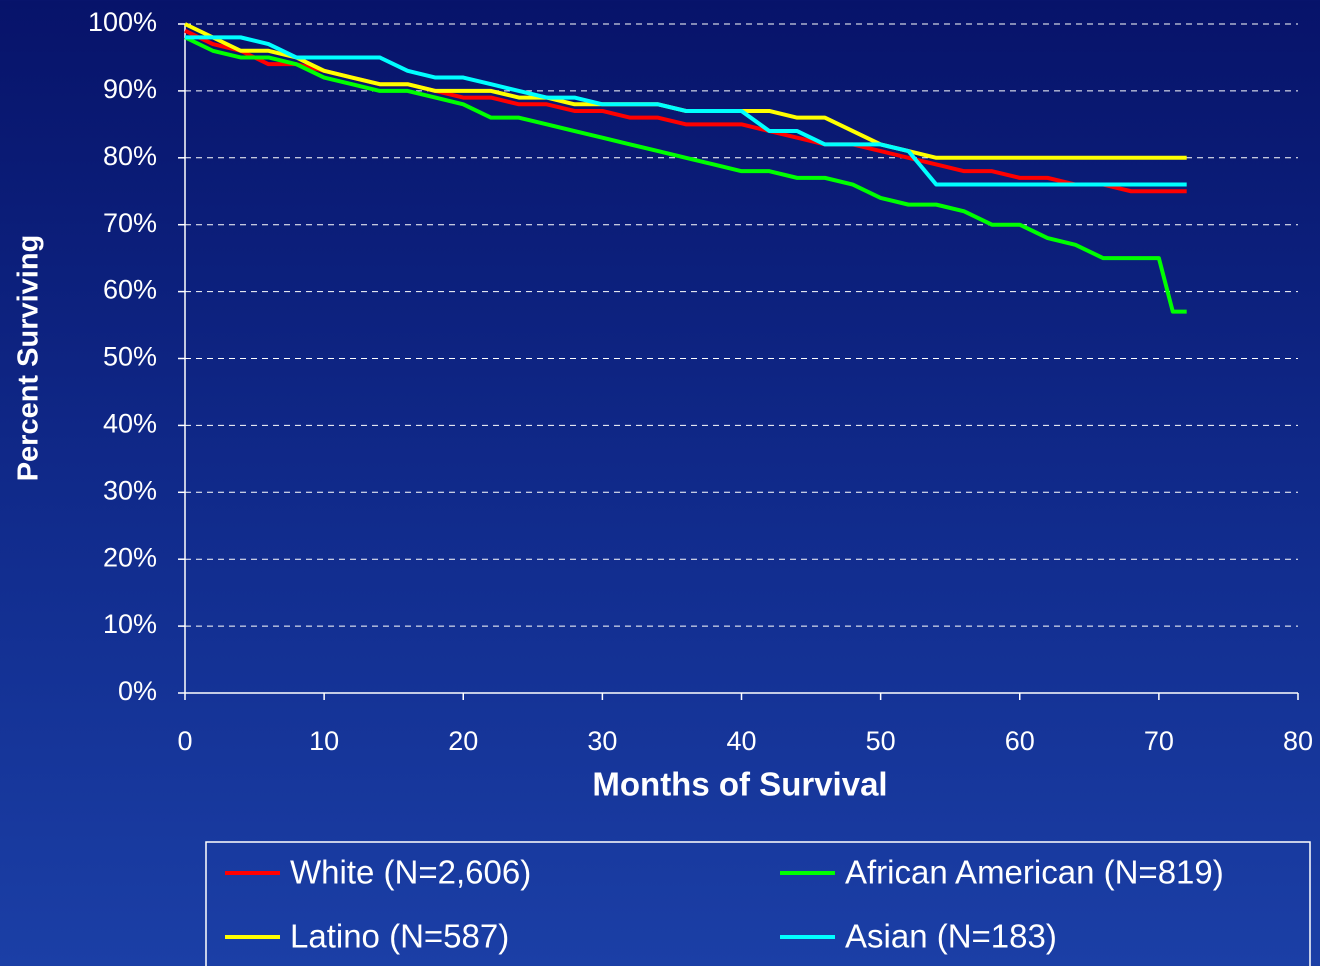 The width and height of the screenshot is (1320, 966). Describe the element at coordinates (130, 290) in the screenshot. I see `y-tick-label: 60%` at that location.